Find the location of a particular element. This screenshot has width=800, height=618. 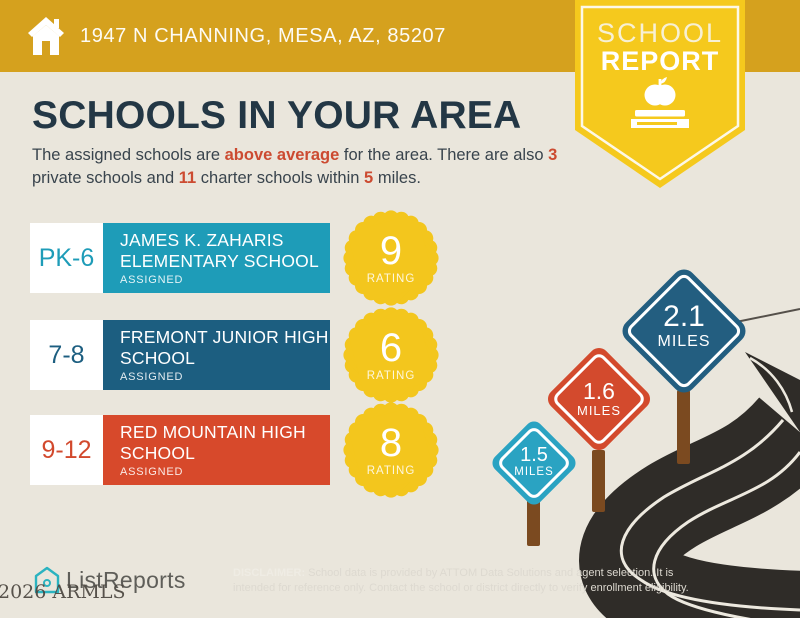

road-body is located at coordinates (689, 507).